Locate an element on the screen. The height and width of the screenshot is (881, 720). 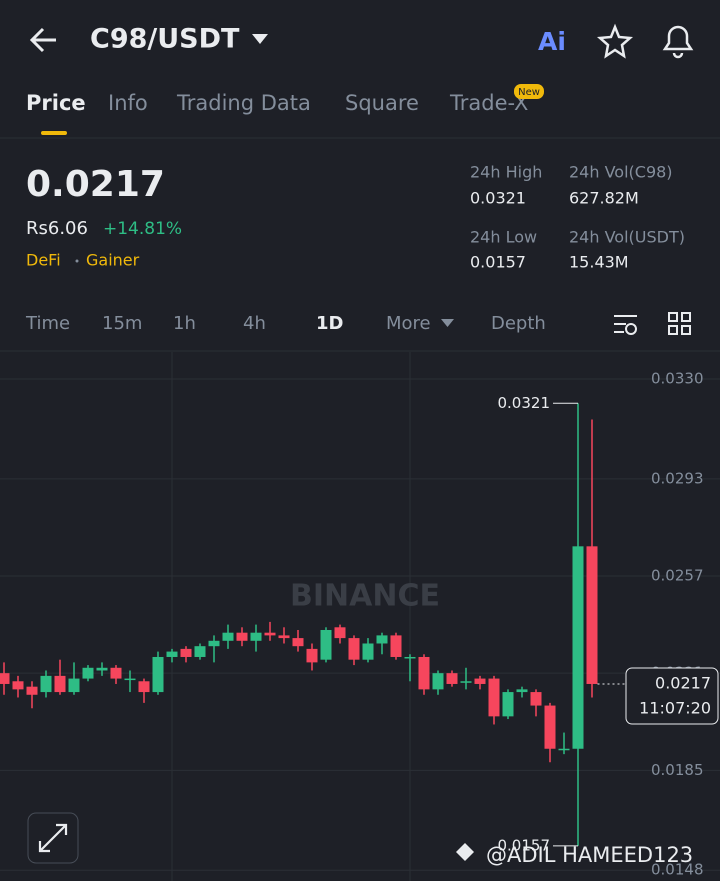
stat-label: 24h Vol(USDT) is located at coordinates (627, 237).